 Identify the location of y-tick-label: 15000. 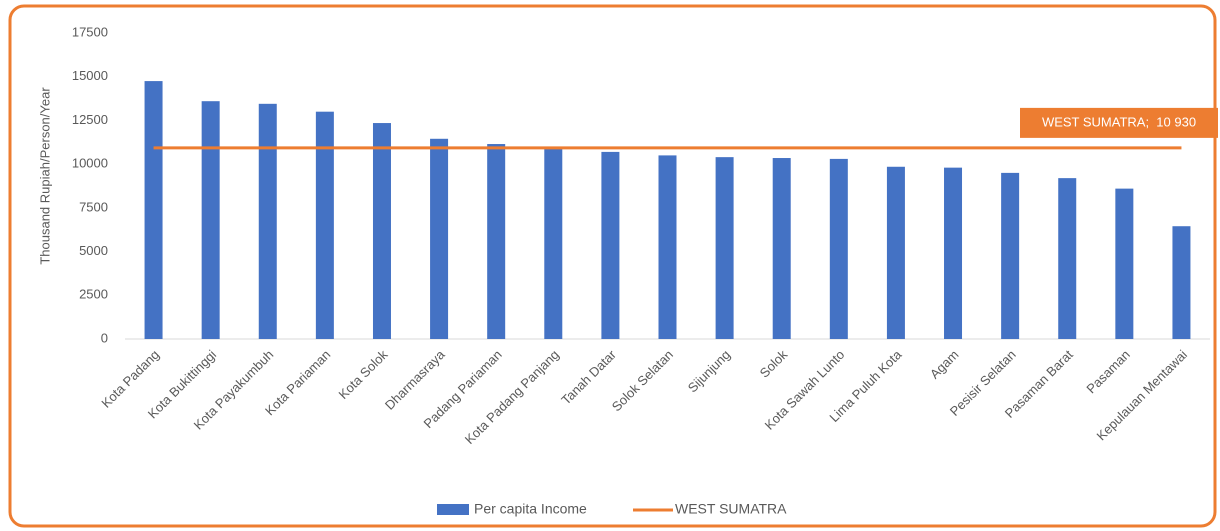
(90, 75).